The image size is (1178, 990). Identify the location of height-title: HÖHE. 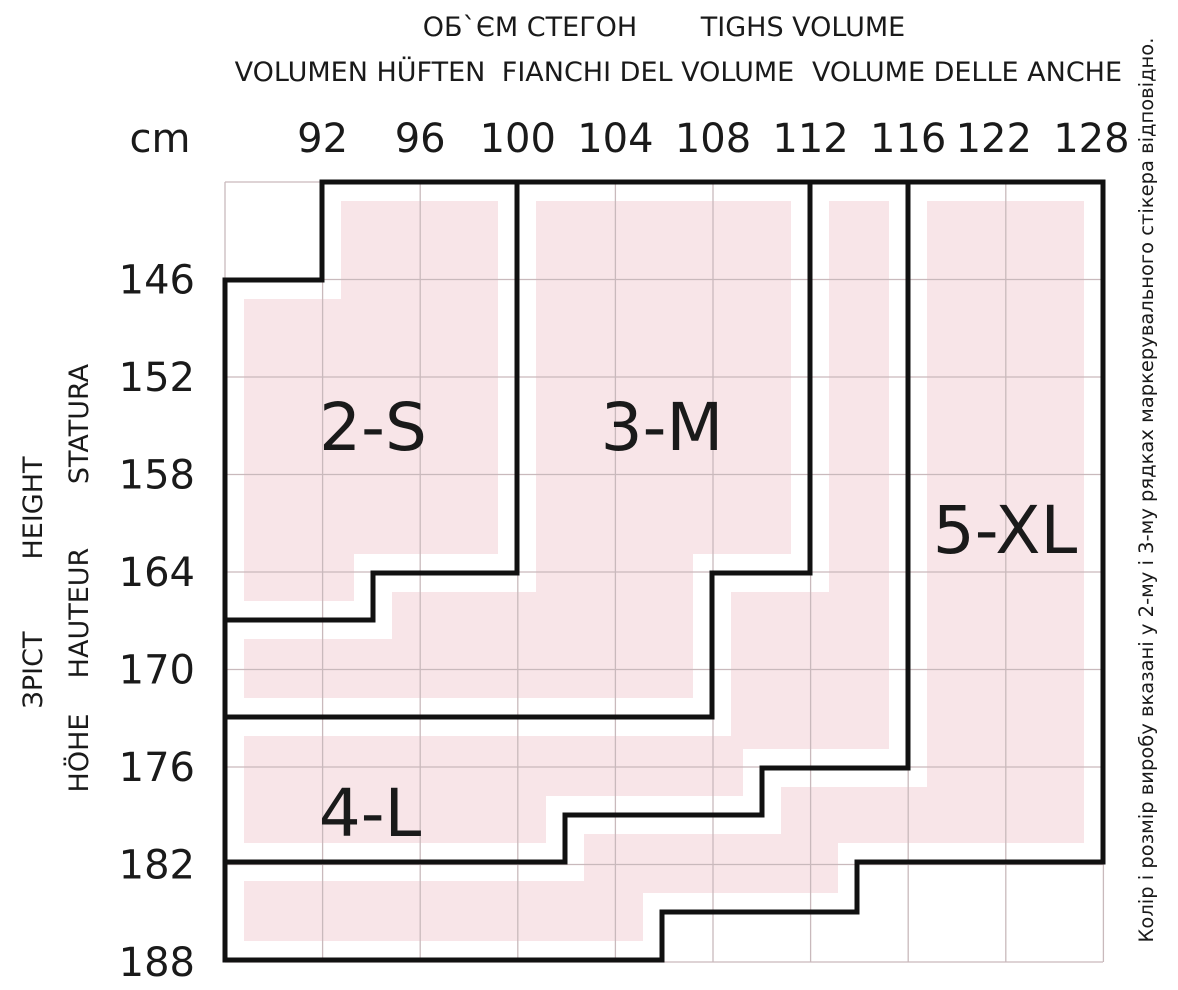
(79, 753).